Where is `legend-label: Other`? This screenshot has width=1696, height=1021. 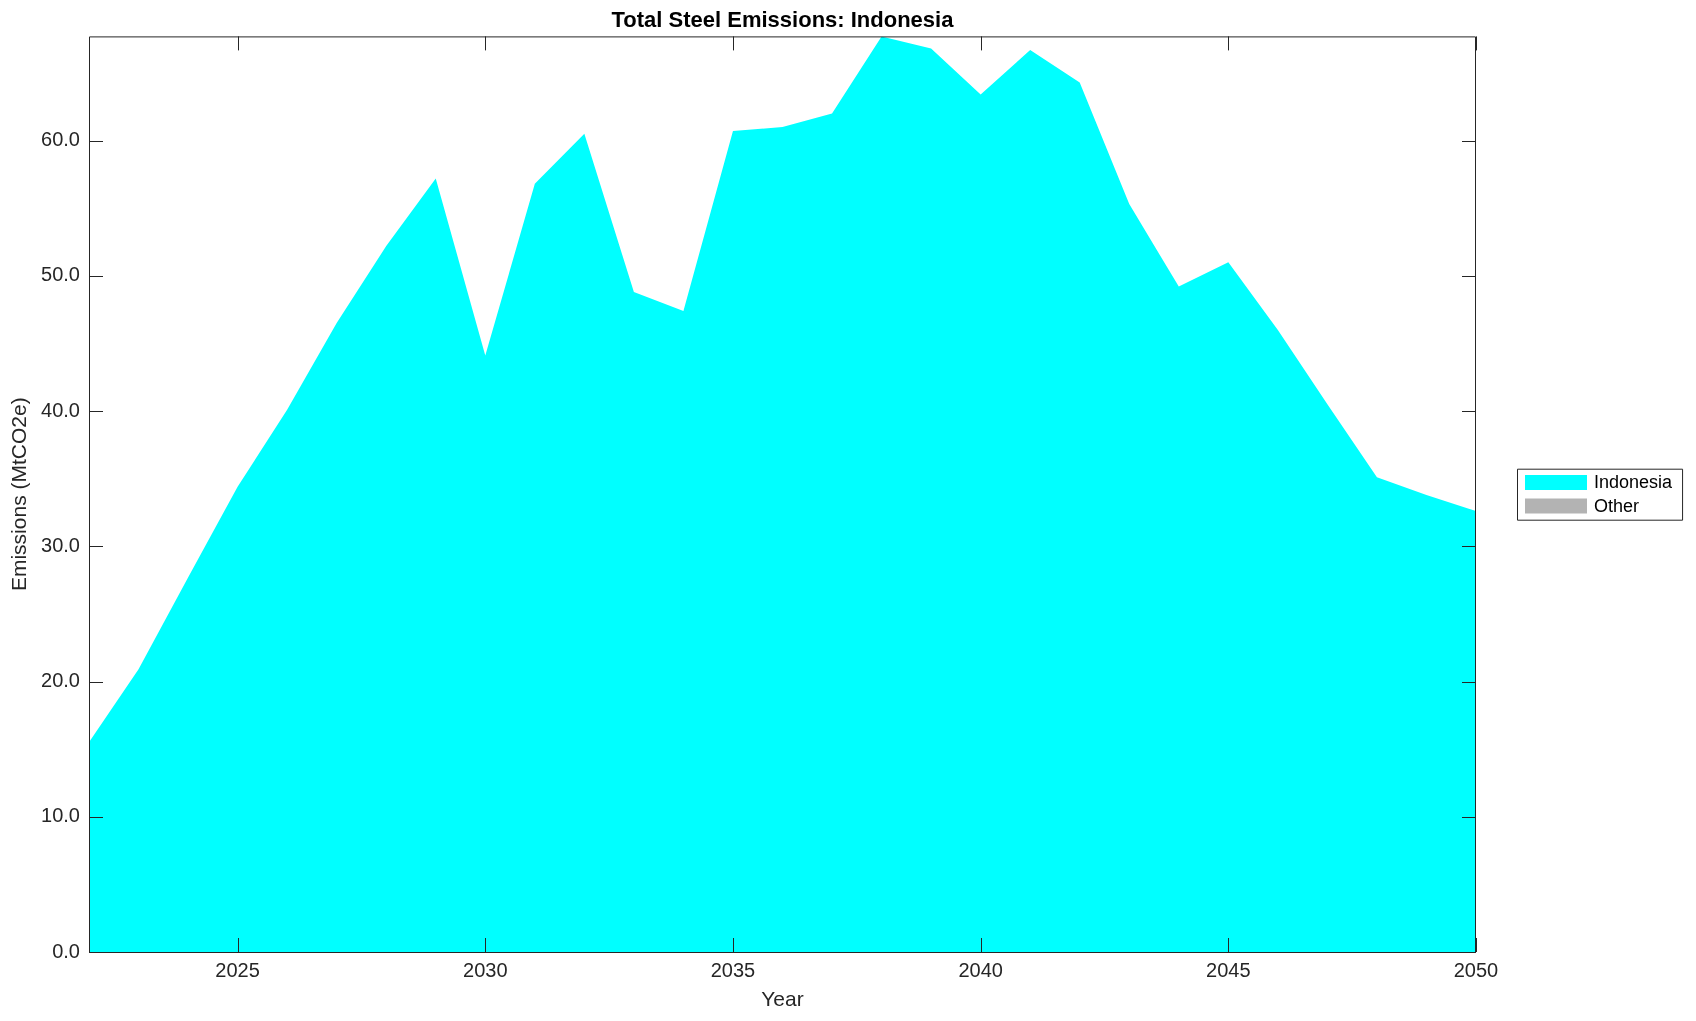
legend-label: Other is located at coordinates (1617, 505).